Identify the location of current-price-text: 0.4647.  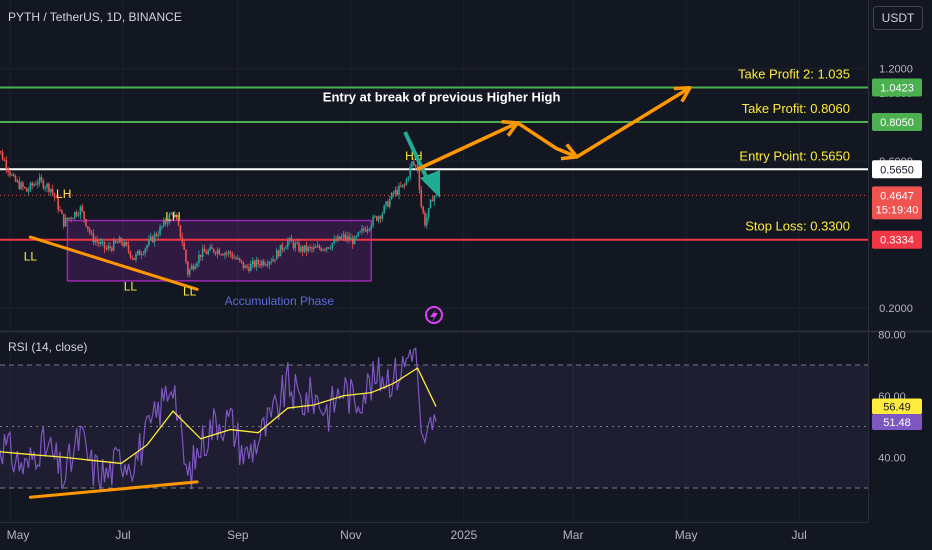
(897, 196).